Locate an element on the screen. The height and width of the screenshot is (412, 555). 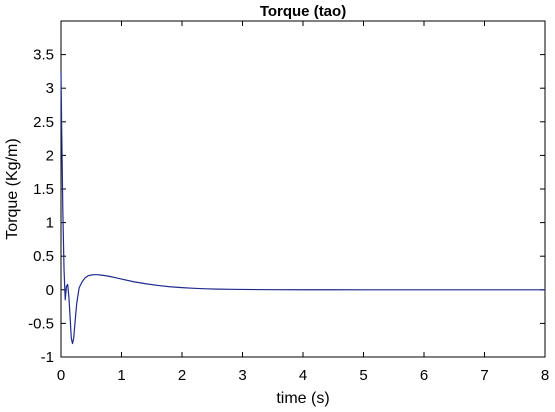
y-tick-label: 1 is located at coordinates (50, 223).